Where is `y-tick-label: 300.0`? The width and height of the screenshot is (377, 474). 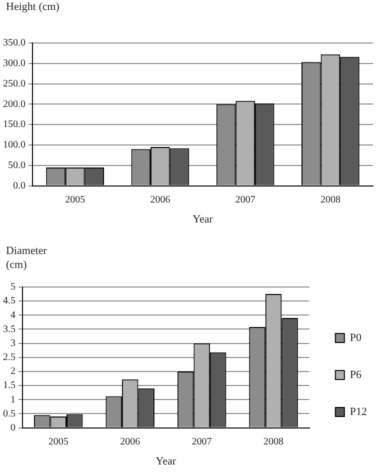 y-tick-label: 300.0 is located at coordinates (14, 64).